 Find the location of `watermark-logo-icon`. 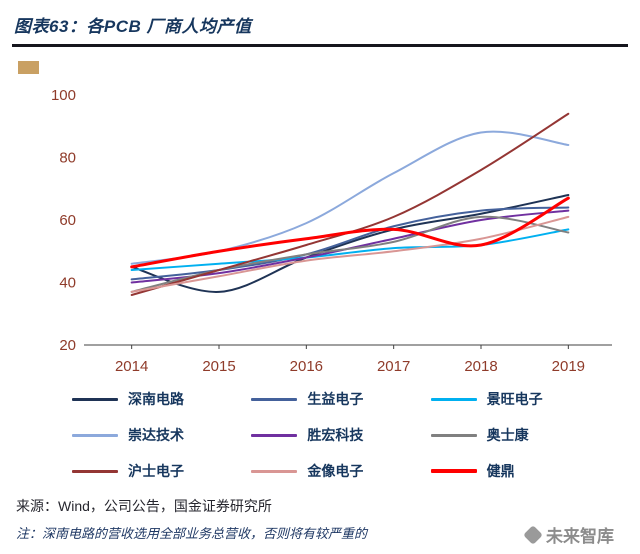

watermark-logo-icon is located at coordinates (533, 534).